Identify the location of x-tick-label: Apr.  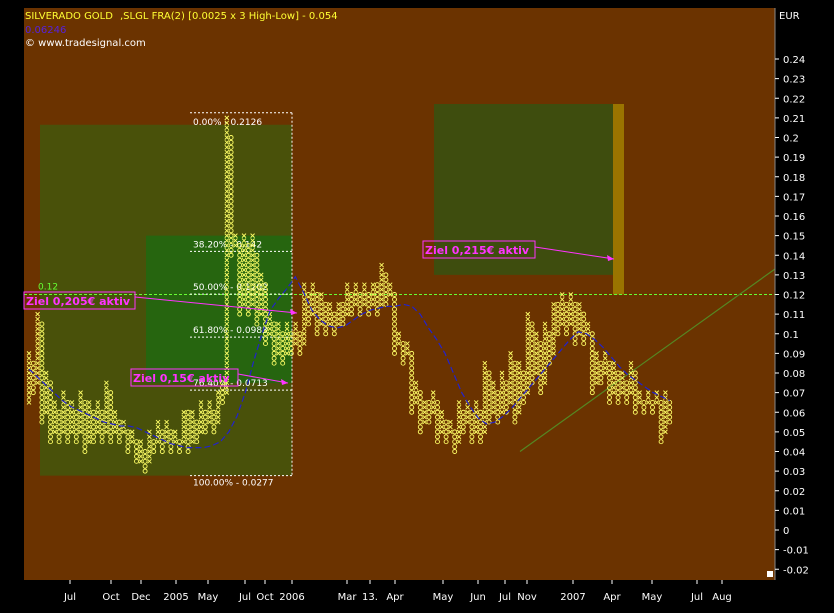
(612, 597).